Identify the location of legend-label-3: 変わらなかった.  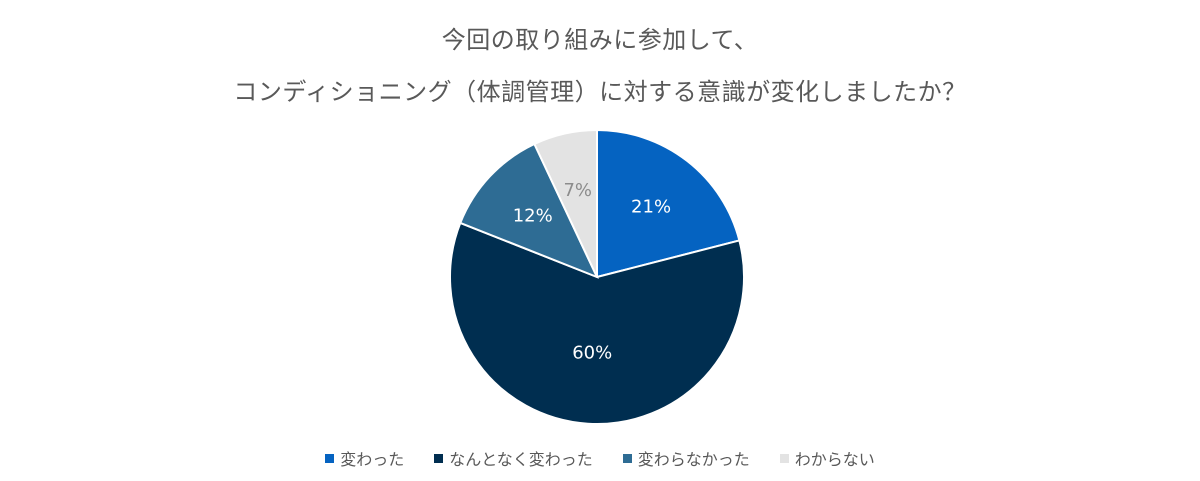
(693, 459).